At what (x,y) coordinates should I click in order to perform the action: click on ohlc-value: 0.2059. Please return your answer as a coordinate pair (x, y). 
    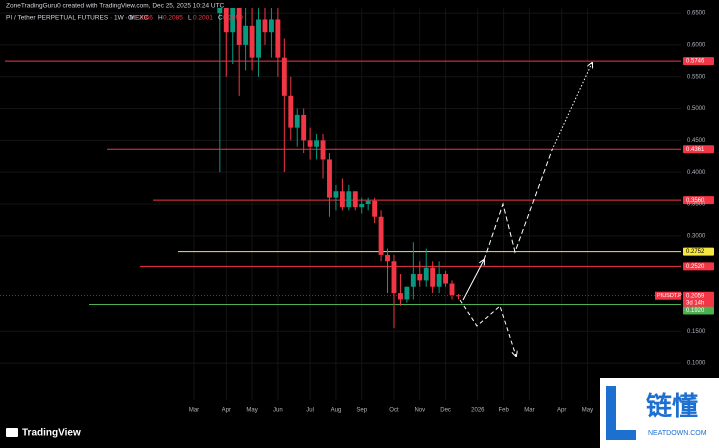
    Looking at the image, I should click on (233, 18).